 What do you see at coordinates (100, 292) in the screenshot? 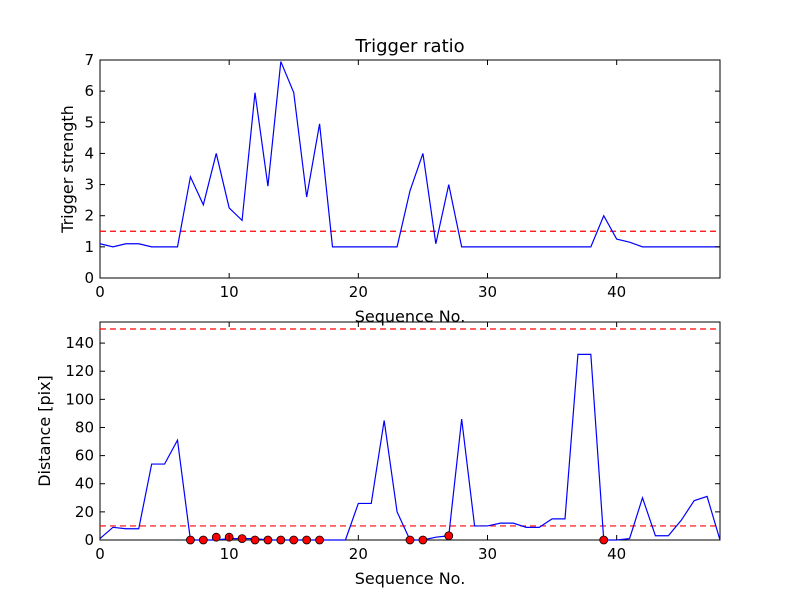
I see `x-tick-label-top: 0` at bounding box center [100, 292].